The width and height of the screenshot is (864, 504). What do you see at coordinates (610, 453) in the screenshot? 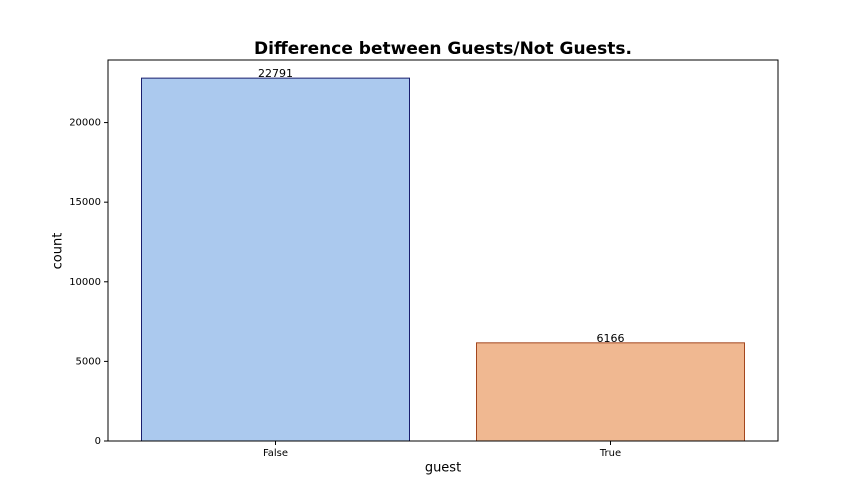
I see `x-tick-label: True` at bounding box center [610, 453].